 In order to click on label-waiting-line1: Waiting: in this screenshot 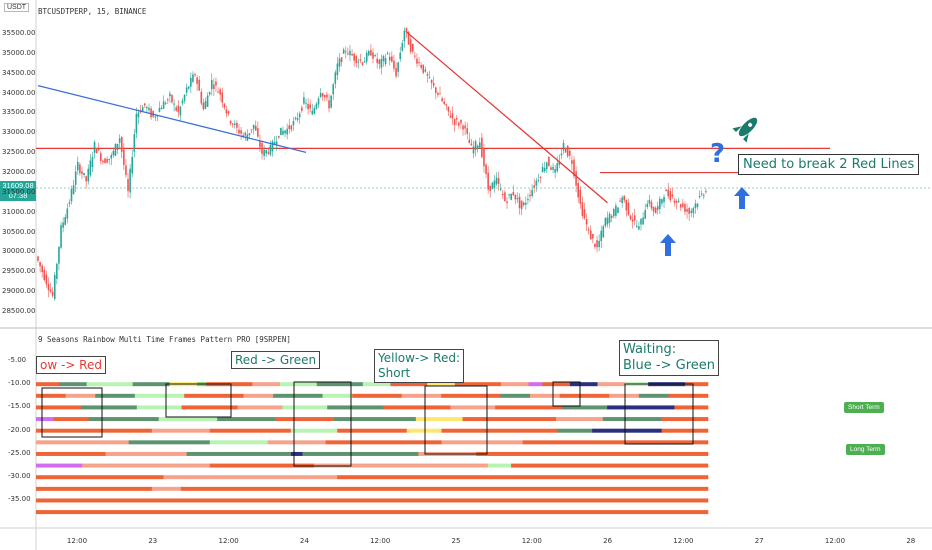, I will do `click(650, 349)`.